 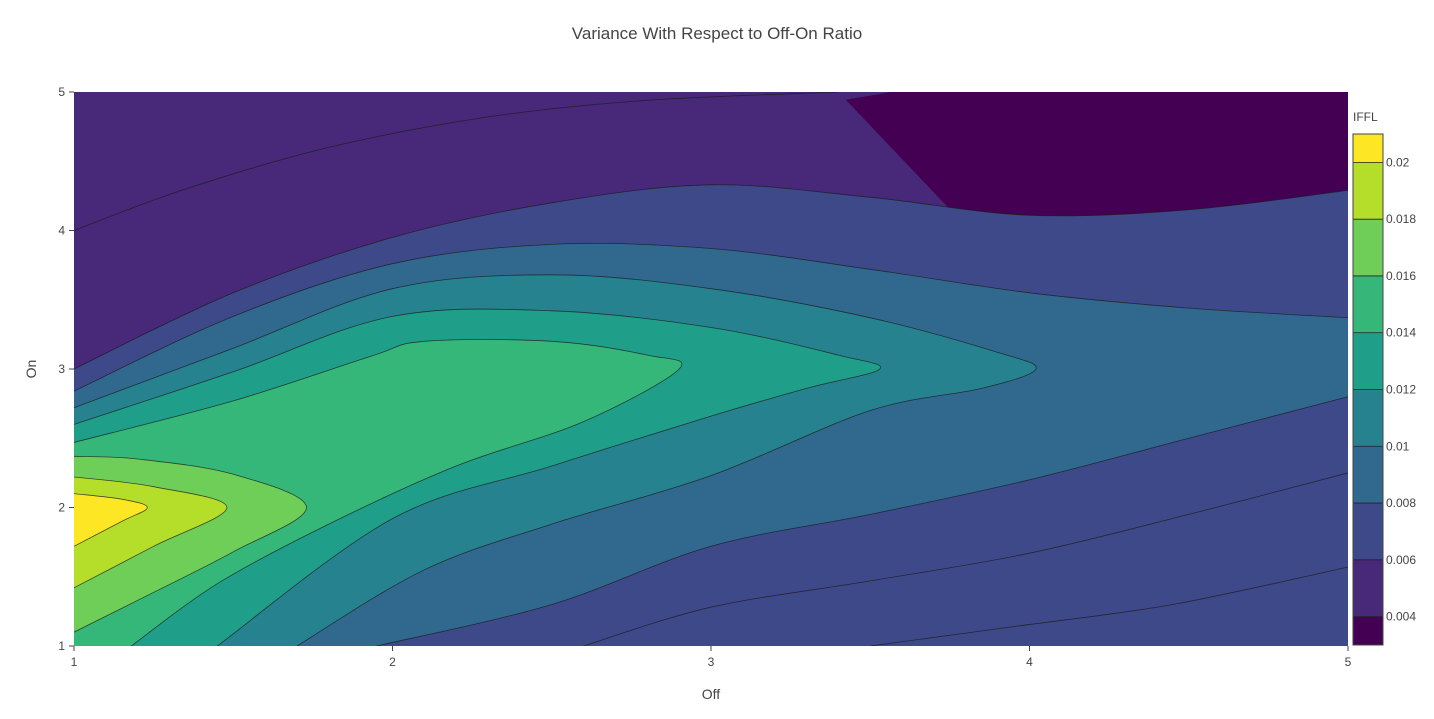 I want to click on y-axis-title: On, so click(x=31, y=369).